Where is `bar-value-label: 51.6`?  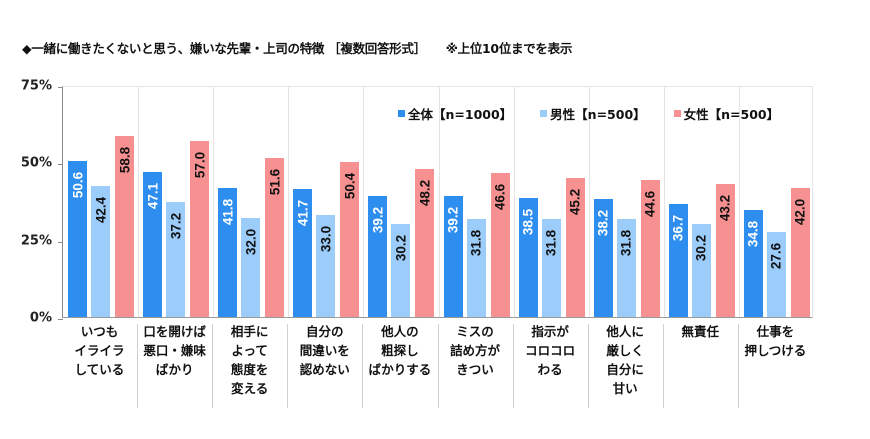
bar-value-label: 51.6 is located at coordinates (275, 182).